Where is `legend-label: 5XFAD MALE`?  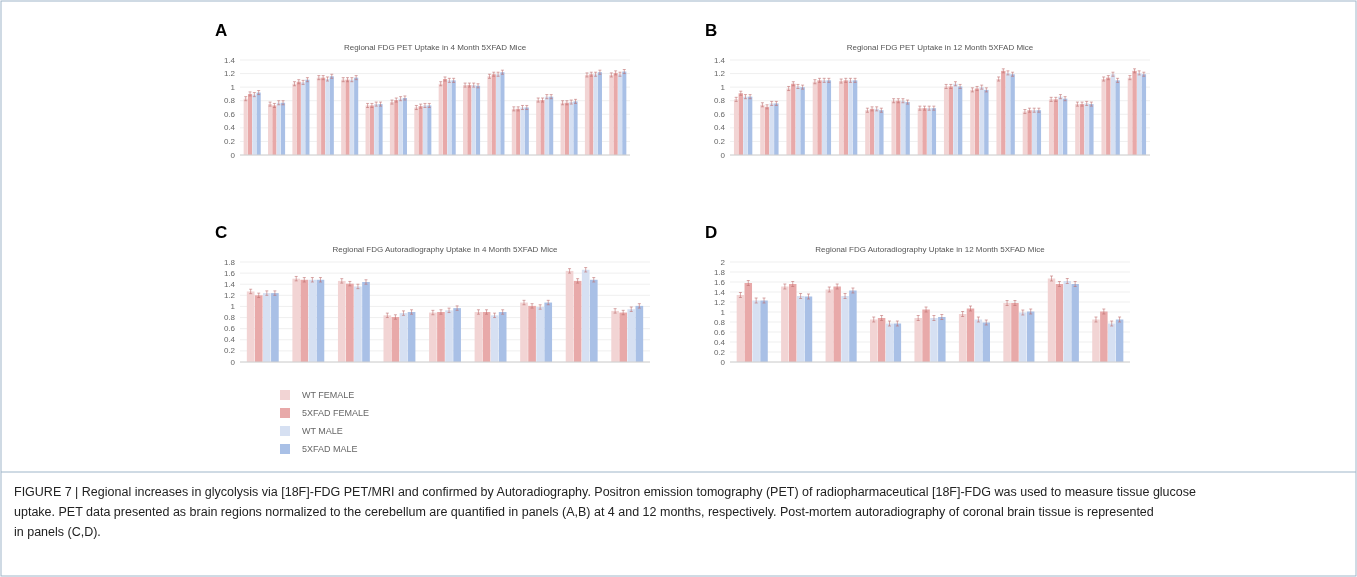 legend-label: 5XFAD MALE is located at coordinates (330, 449).